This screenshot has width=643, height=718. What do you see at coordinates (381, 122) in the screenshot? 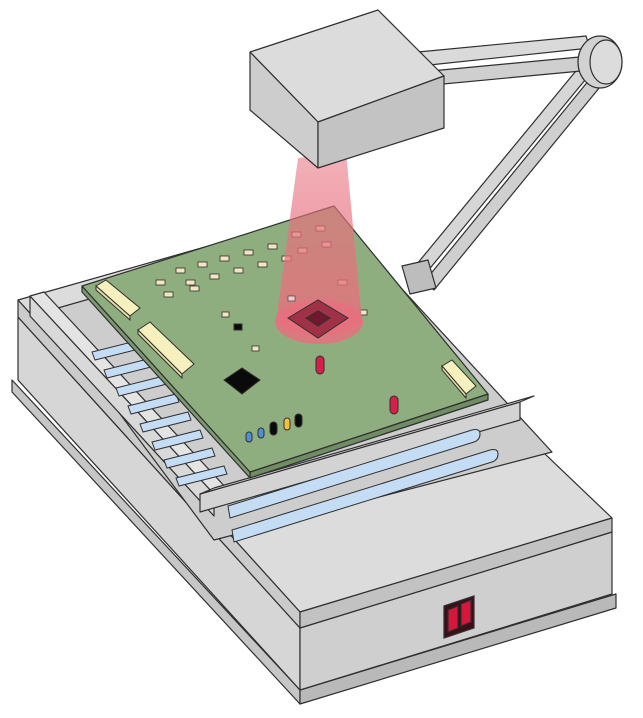
I see `lamp-head-front` at bounding box center [381, 122].